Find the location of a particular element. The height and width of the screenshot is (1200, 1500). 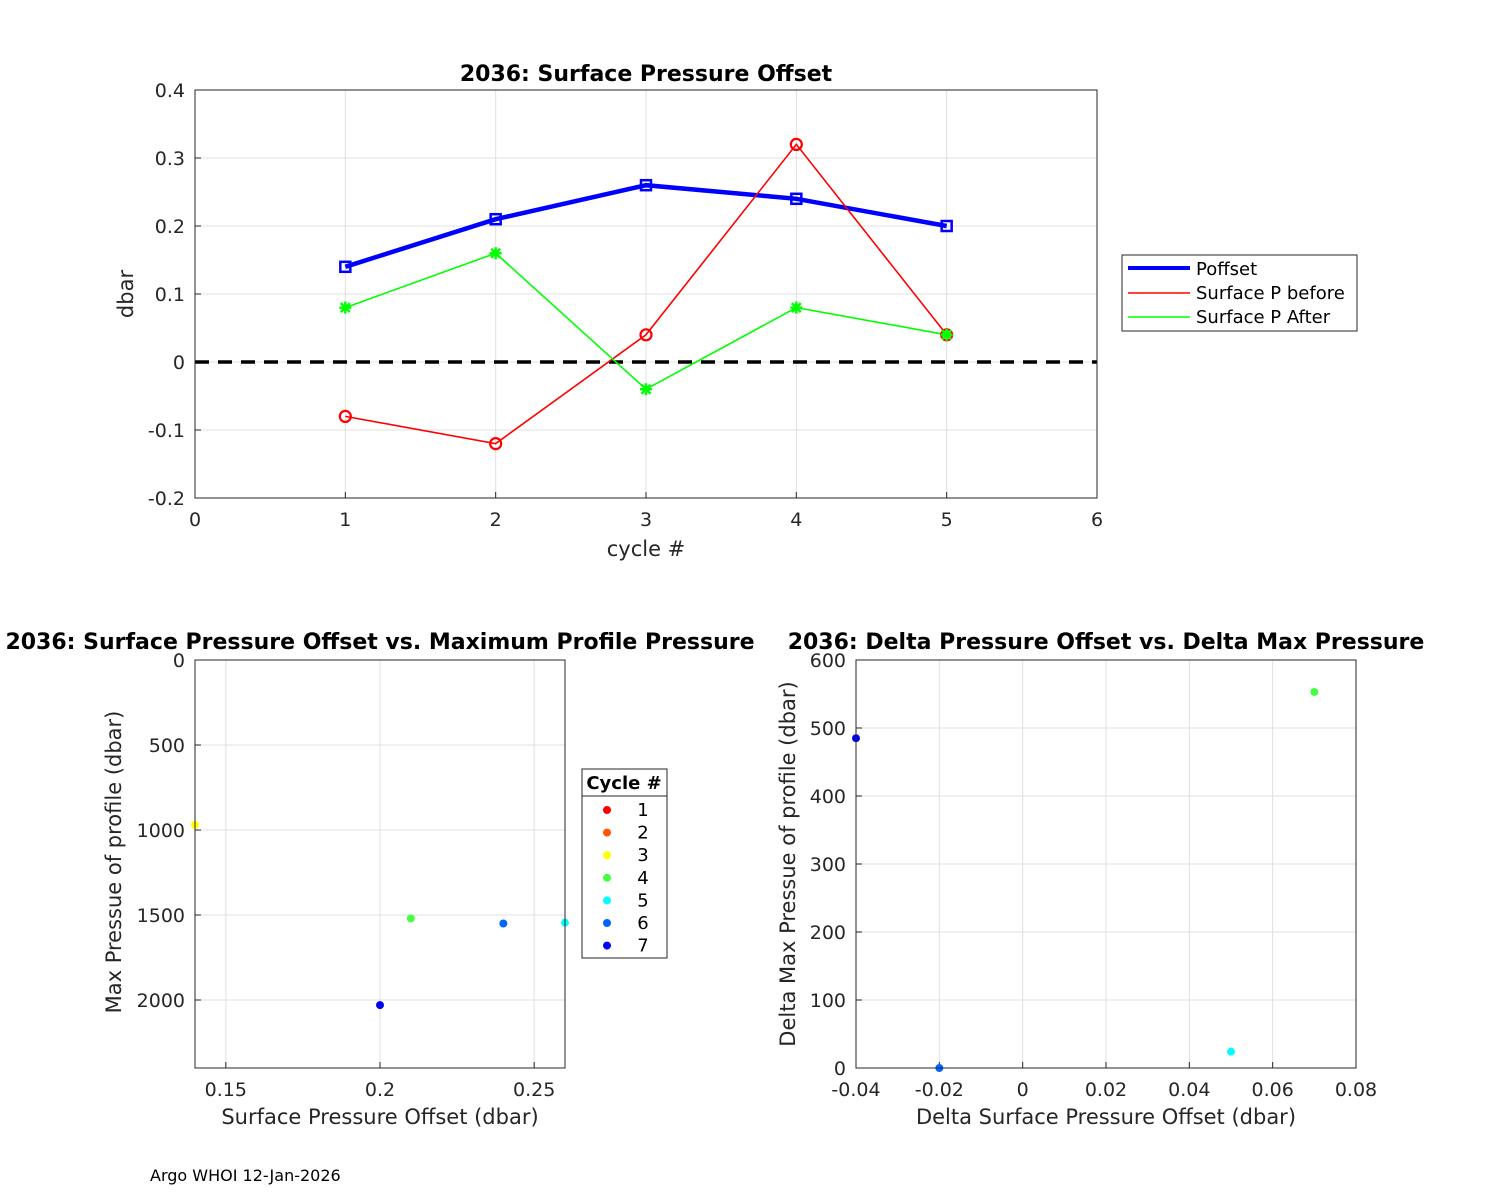

legend-title: Cycle # is located at coordinates (623, 783).